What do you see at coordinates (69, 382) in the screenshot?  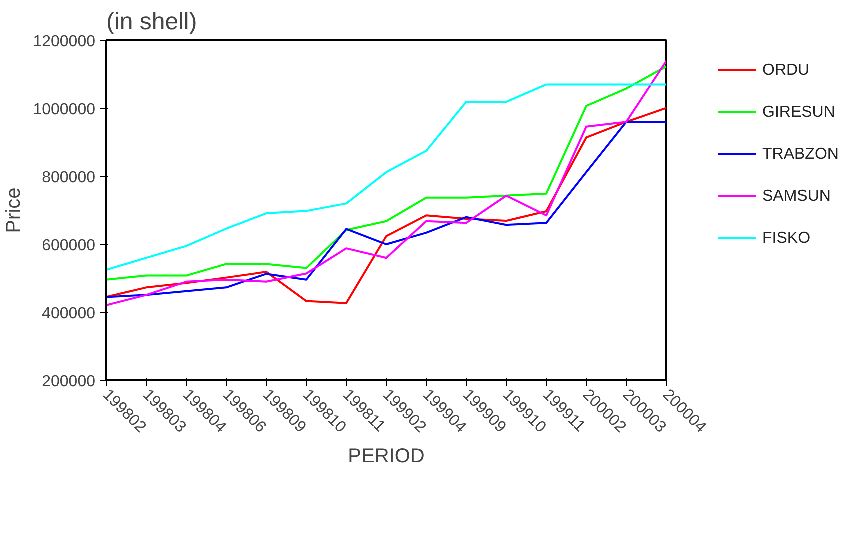 I see `y-tick-label: 200000` at bounding box center [69, 382].